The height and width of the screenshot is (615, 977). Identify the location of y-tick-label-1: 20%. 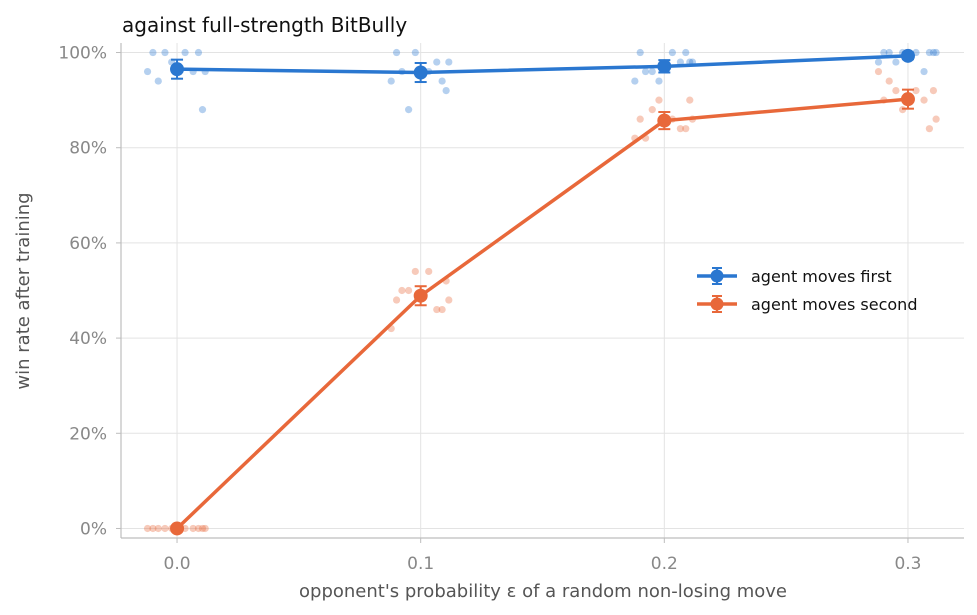
(88, 434).